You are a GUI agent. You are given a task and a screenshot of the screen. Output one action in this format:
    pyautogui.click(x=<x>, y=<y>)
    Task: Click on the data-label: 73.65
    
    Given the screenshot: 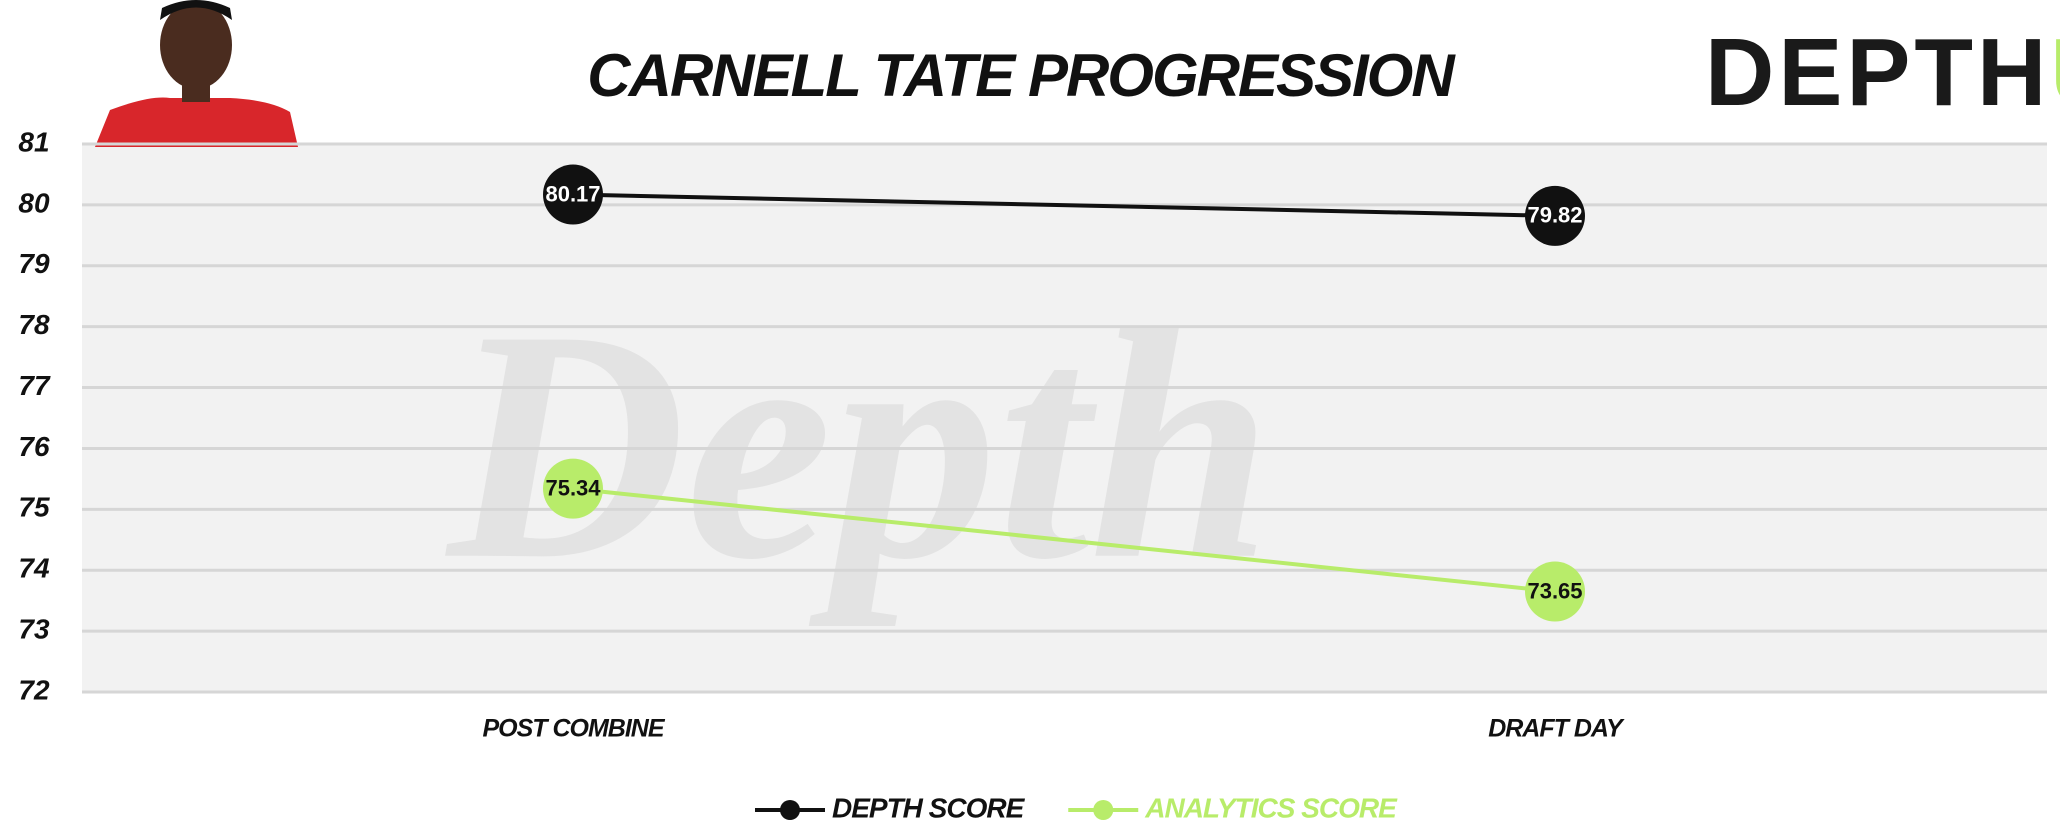 What is the action you would take?
    pyautogui.click(x=1554, y=590)
    